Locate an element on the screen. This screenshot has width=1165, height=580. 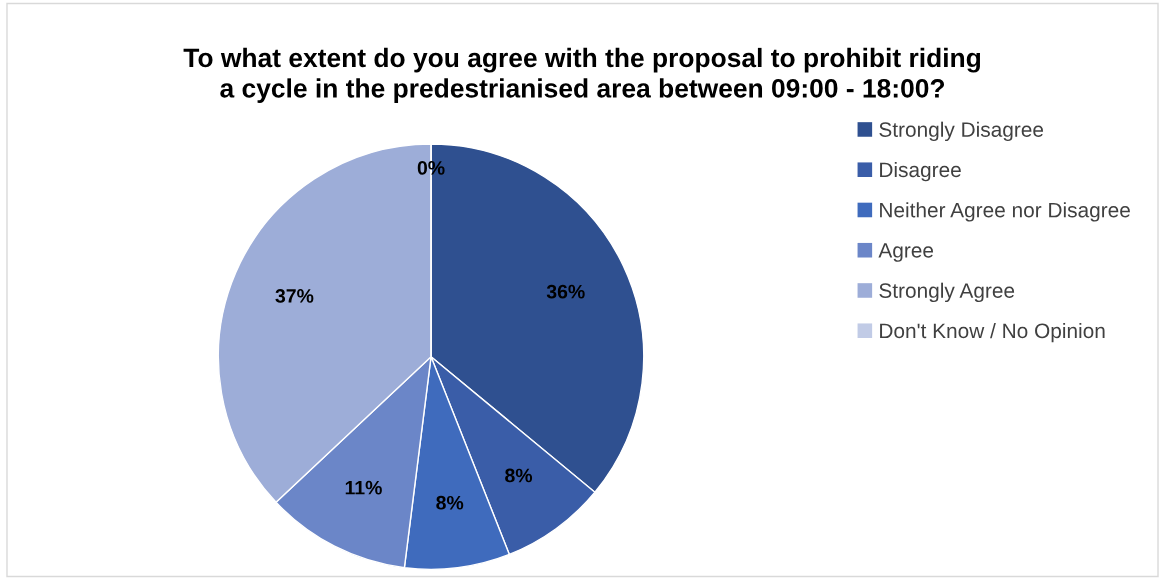
legend-label: Agree is located at coordinates (906, 252).